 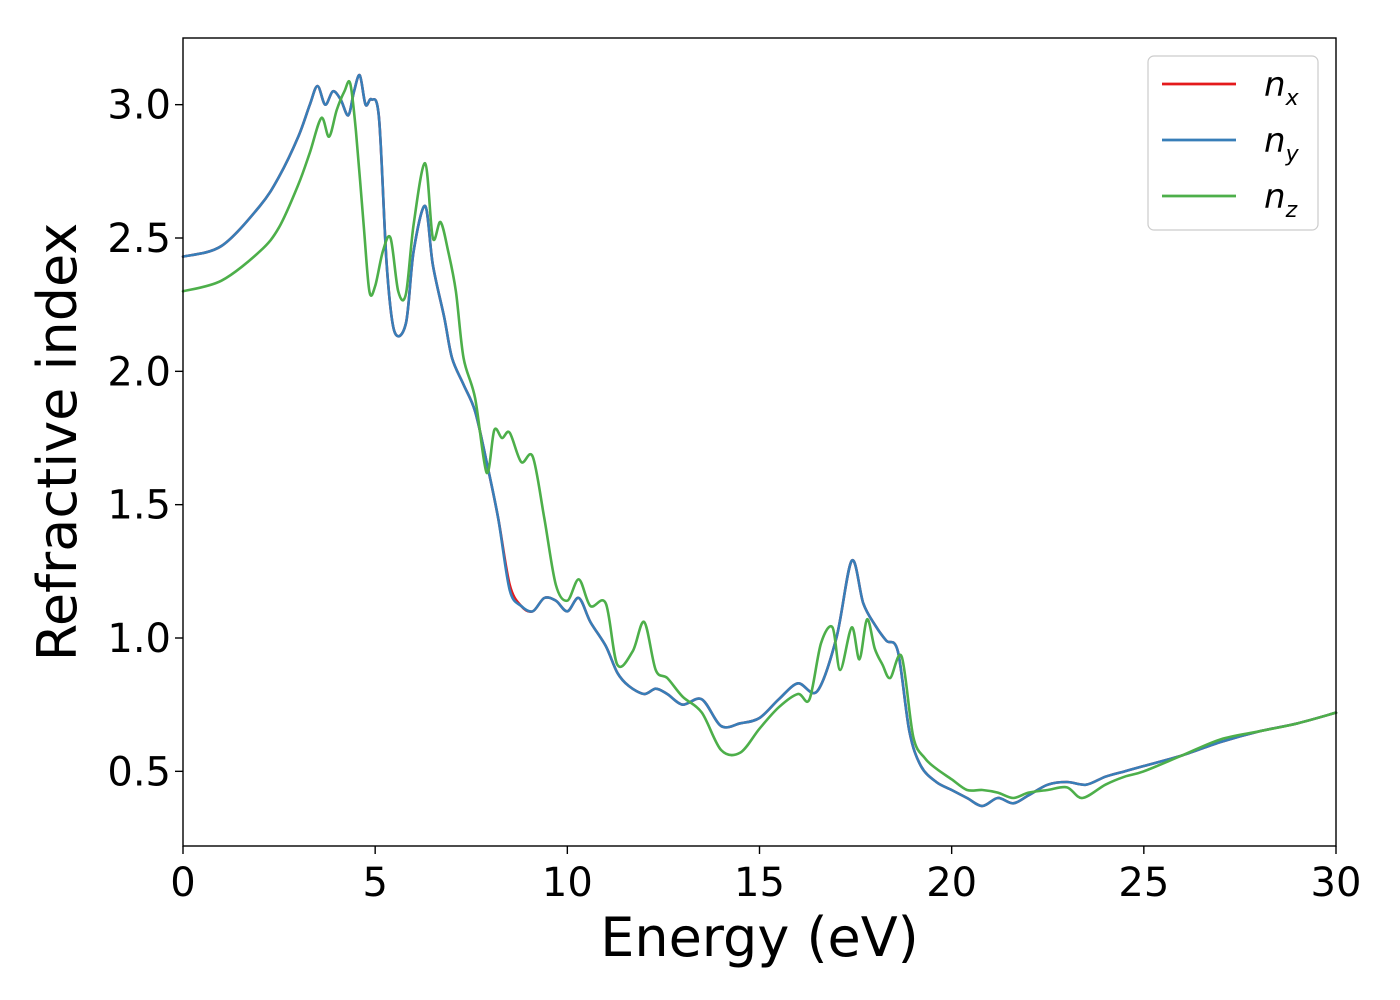 I want to click on legend-label-n-z: nz, so click(x=1281, y=200).